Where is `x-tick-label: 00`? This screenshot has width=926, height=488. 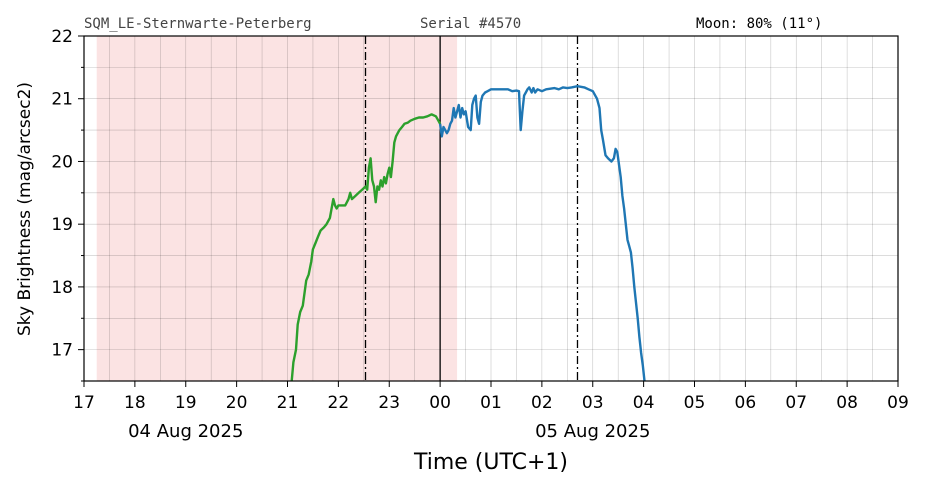
x-tick-label: 00 is located at coordinates (440, 403).